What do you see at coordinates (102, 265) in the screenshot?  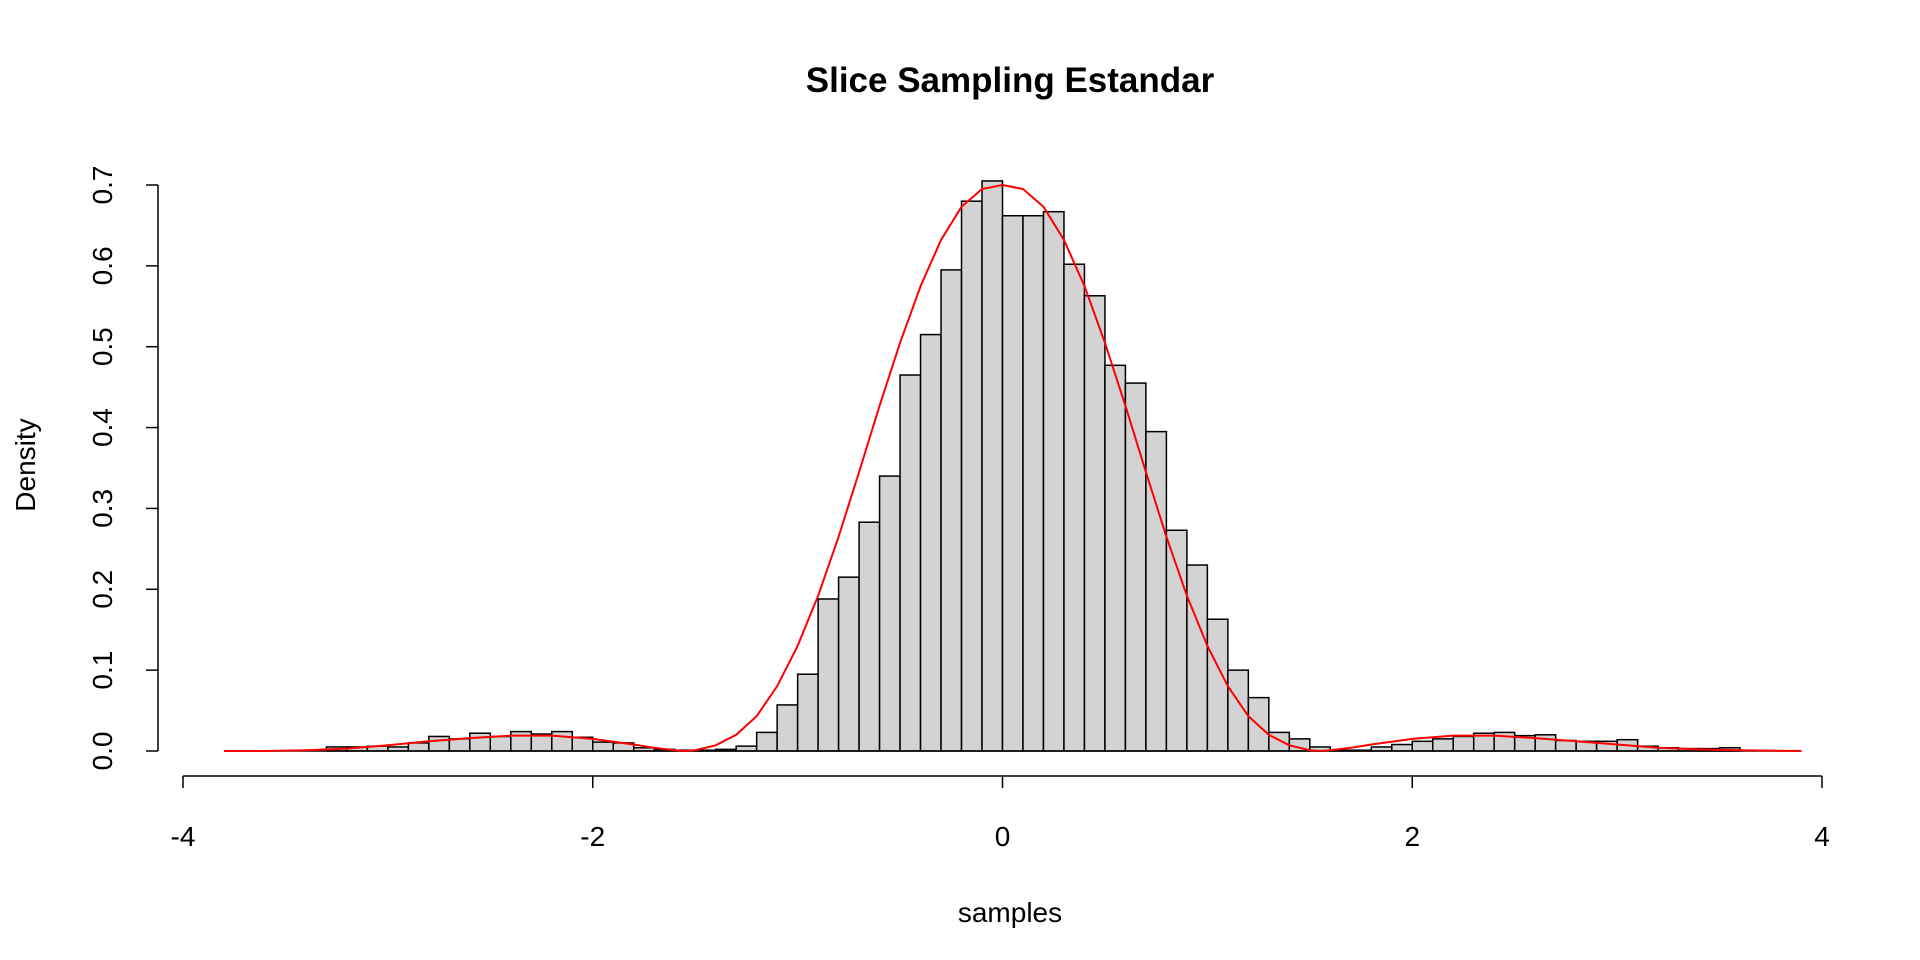 I see `y-tick-label: 0.6` at bounding box center [102, 265].